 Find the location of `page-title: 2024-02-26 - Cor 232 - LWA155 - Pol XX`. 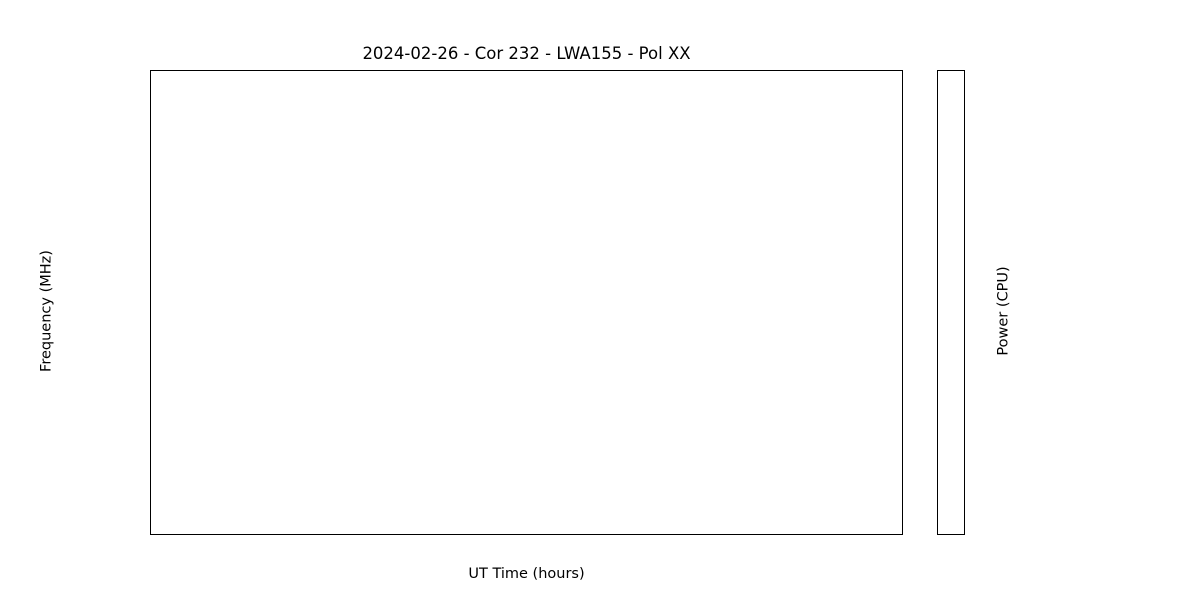

page-title: 2024-02-26 - Cor 232 - LWA155 - Pol XX is located at coordinates (526, 53).